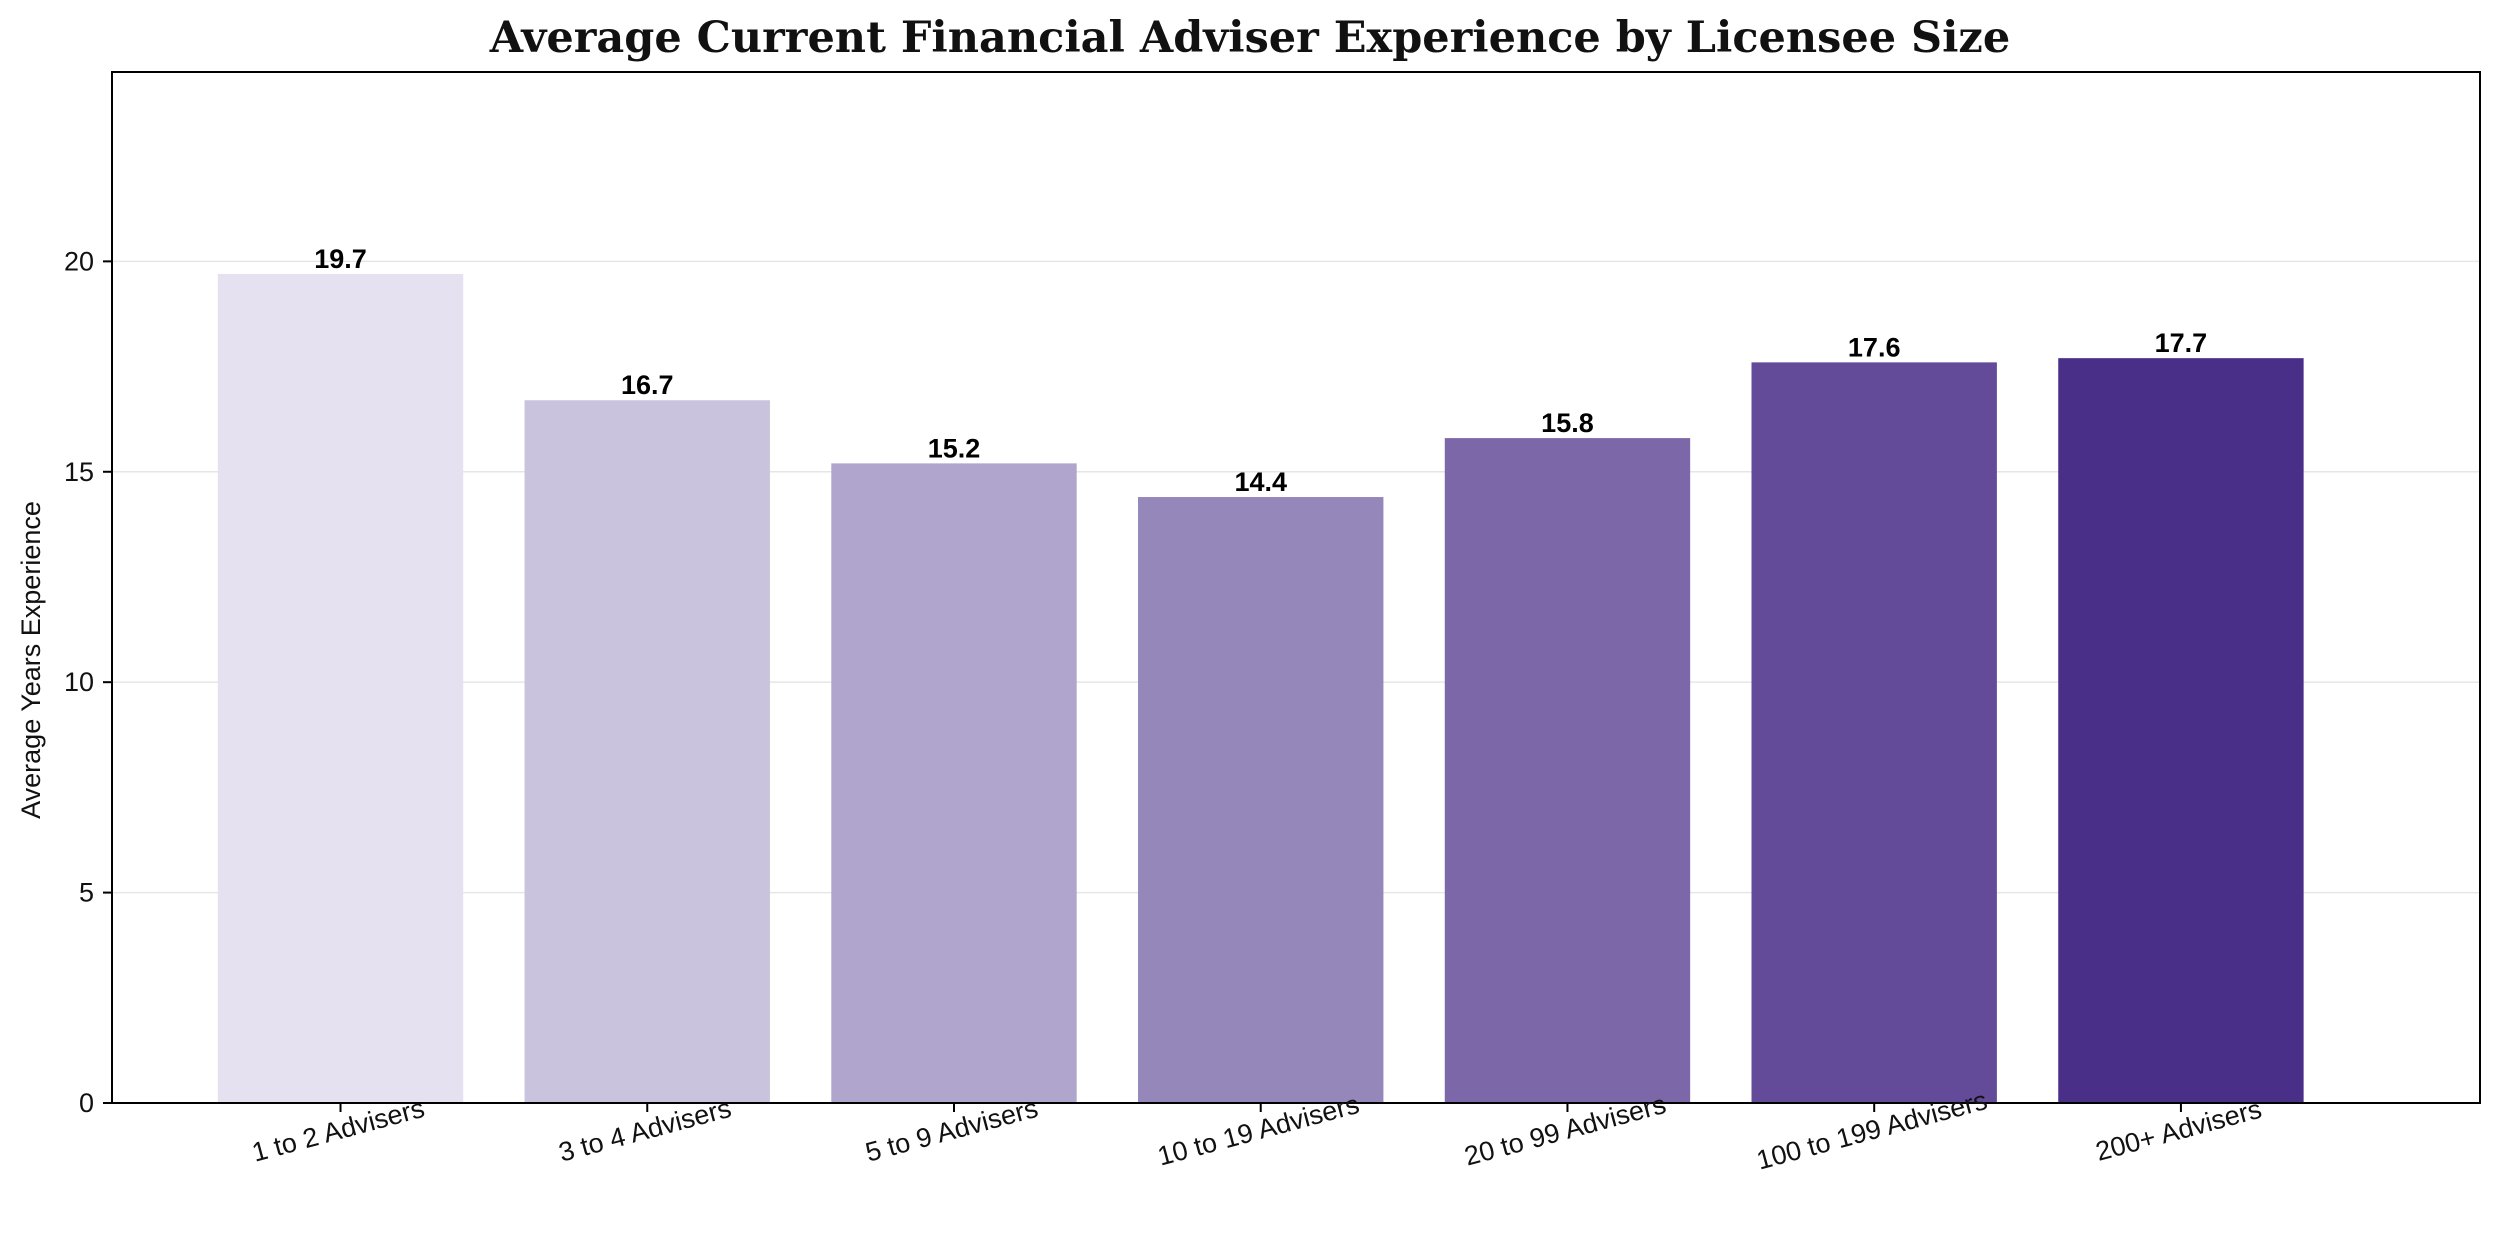 This screenshot has width=2500, height=1238. What do you see at coordinates (79, 261) in the screenshot?
I see `y-tick-label: 20` at bounding box center [79, 261].